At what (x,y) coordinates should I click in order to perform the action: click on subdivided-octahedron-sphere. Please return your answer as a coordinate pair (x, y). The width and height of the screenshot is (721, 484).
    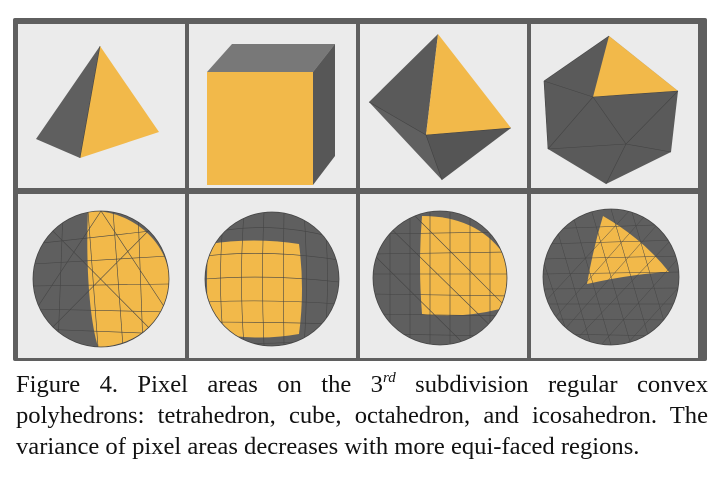
    Looking at the image, I should click on (440, 278).